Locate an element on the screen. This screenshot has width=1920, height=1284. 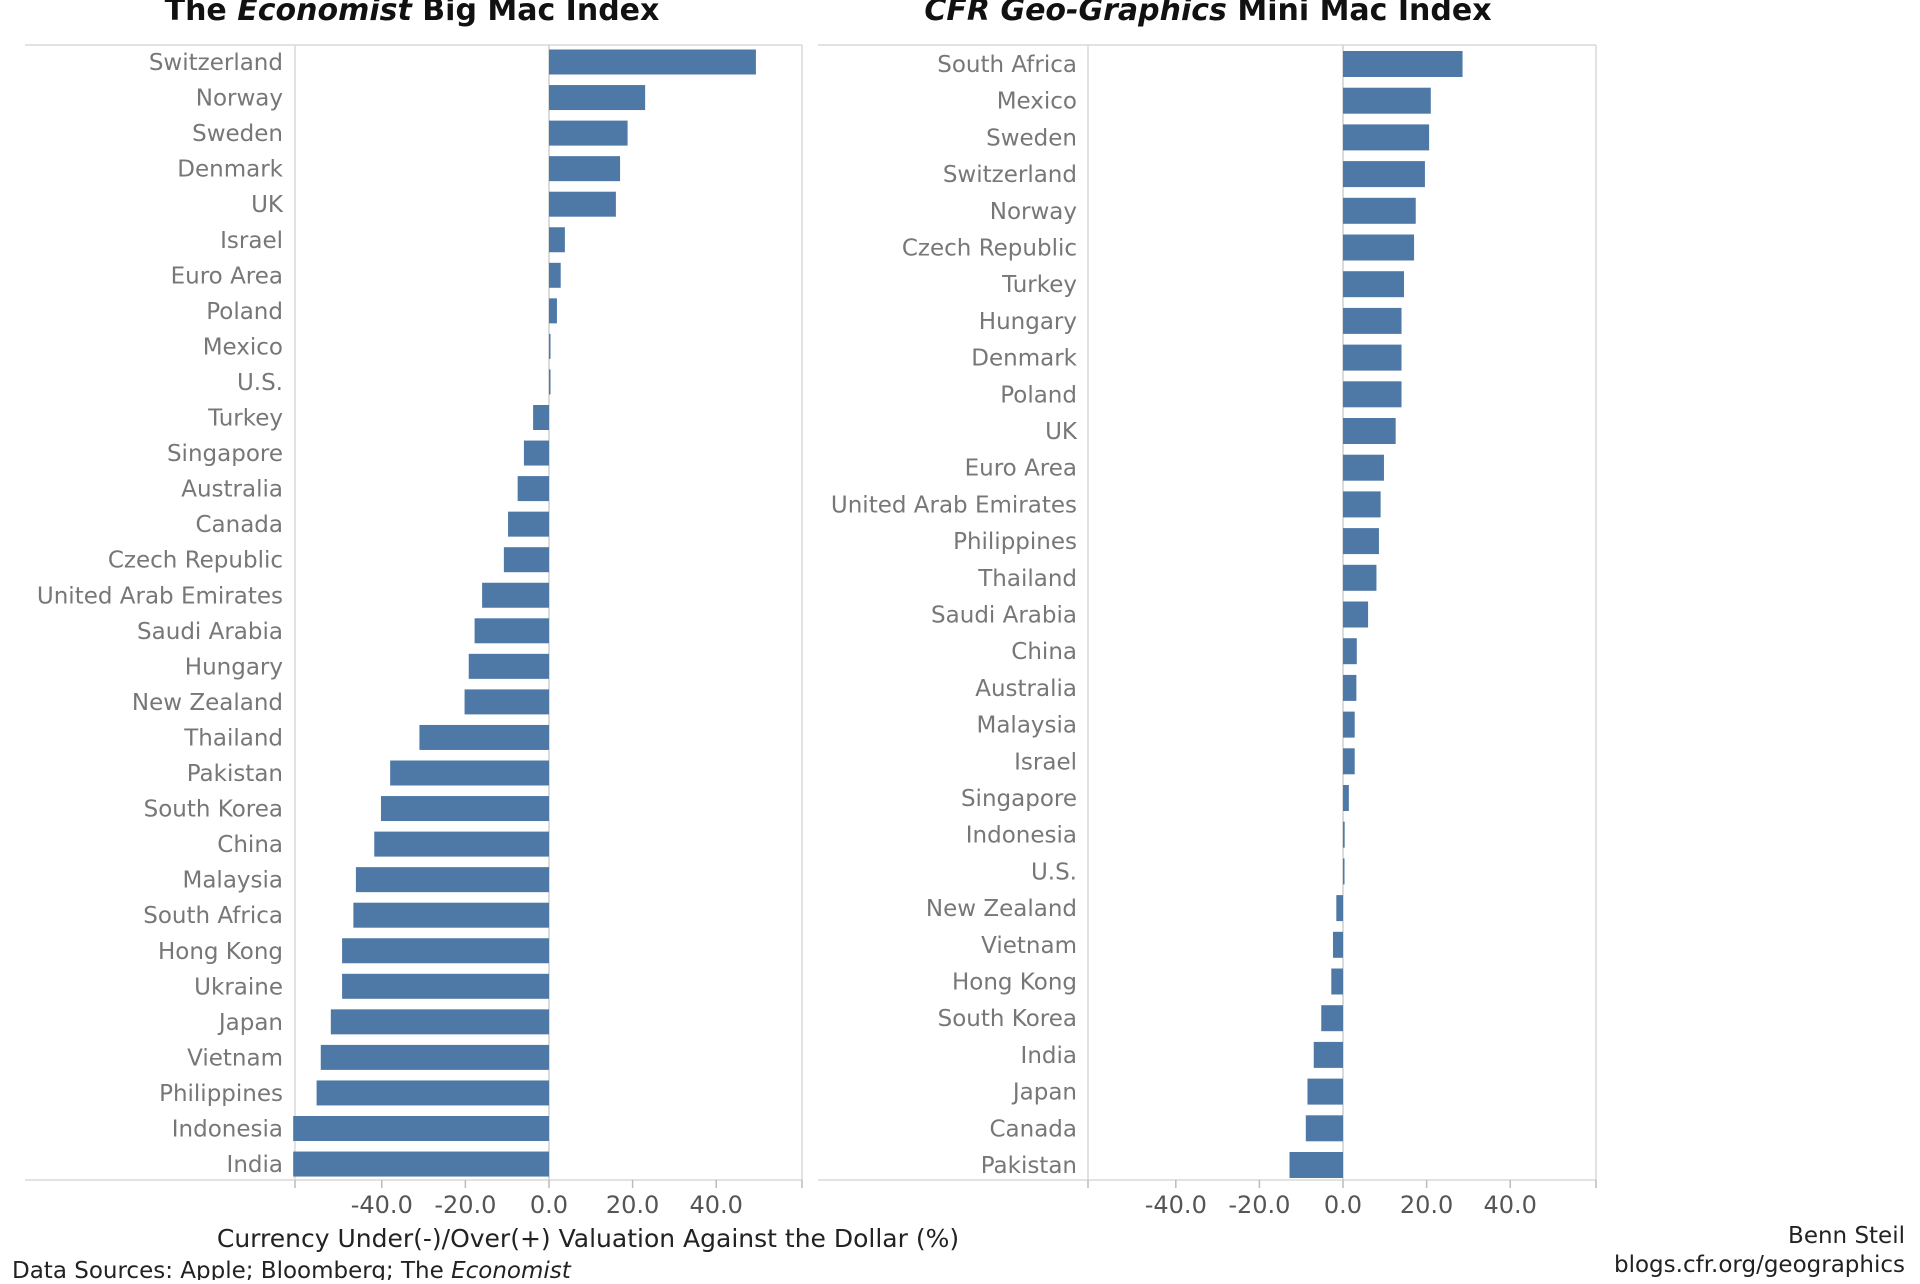
right-x-tick-label: 20.0 is located at coordinates (1426, 1205).